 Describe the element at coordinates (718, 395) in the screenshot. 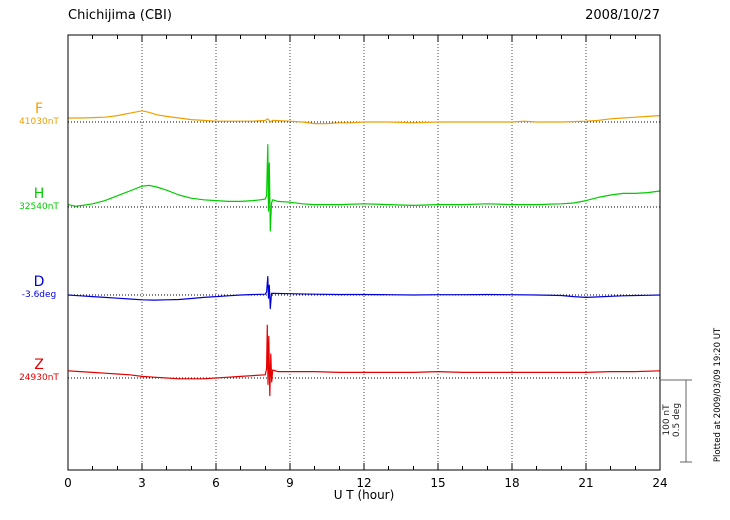

I see `plot-footnote: Plotted at 2009/03/09 19:20 UT` at that location.